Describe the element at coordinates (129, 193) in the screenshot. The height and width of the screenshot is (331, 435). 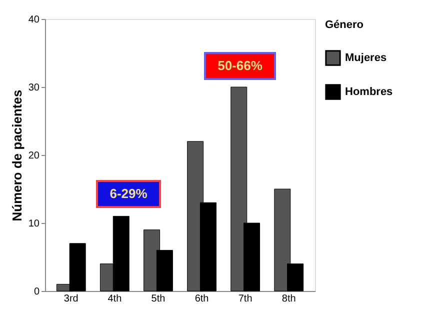
I see `annotation: 6-29%` at that location.